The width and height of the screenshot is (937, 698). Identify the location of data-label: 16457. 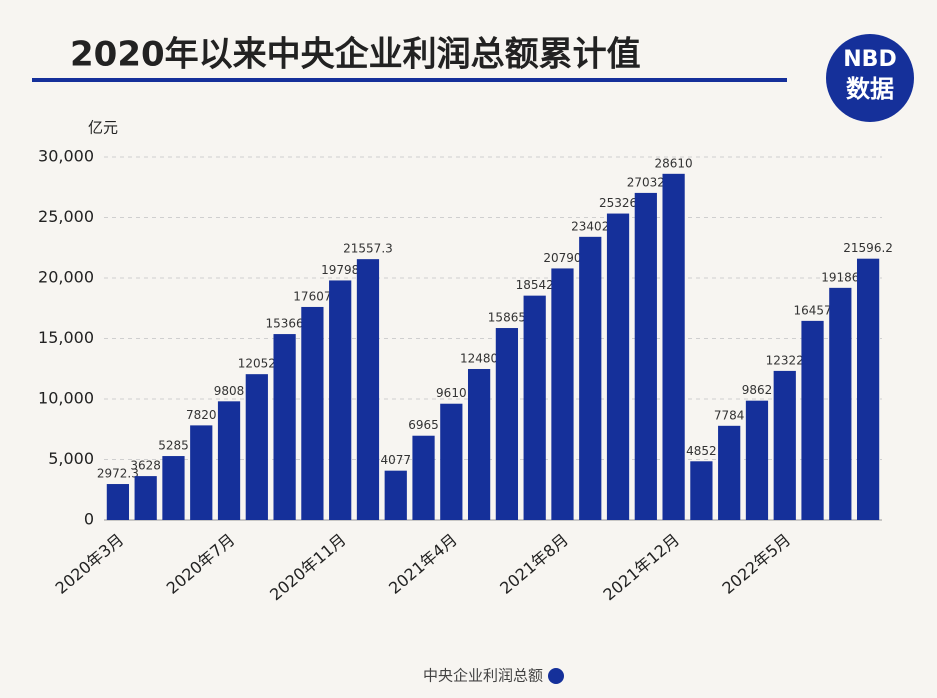
(812, 310).